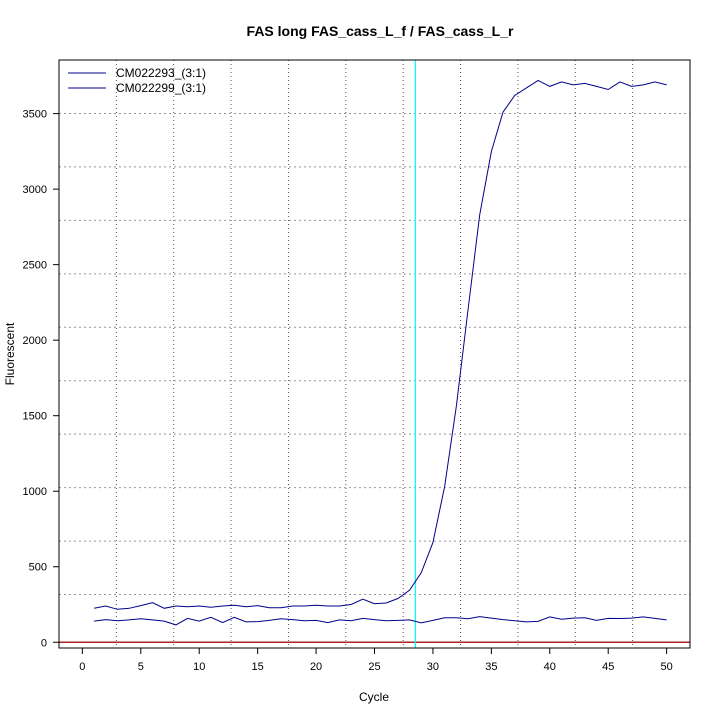 The height and width of the screenshot is (725, 720). Describe the element at coordinates (433, 667) in the screenshot. I see `x-tick-label: 30` at that location.